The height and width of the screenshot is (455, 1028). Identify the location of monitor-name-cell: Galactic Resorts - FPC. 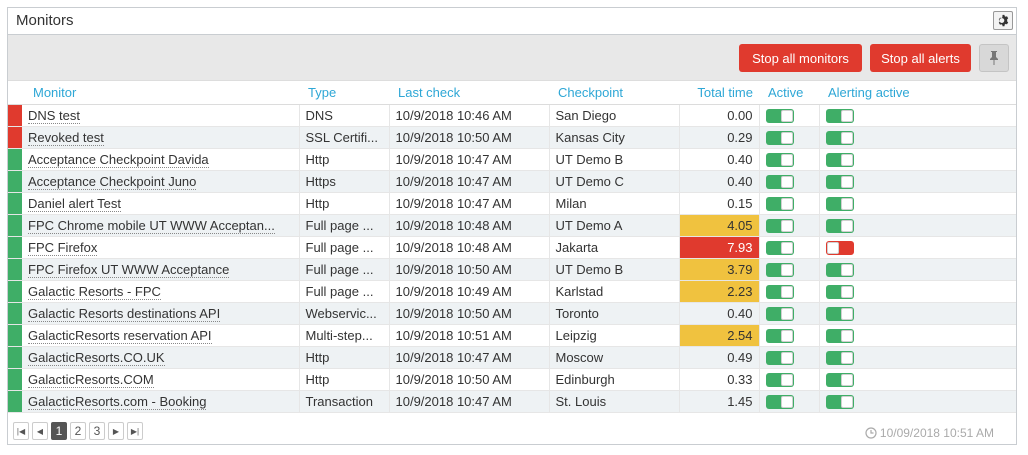
(160, 291).